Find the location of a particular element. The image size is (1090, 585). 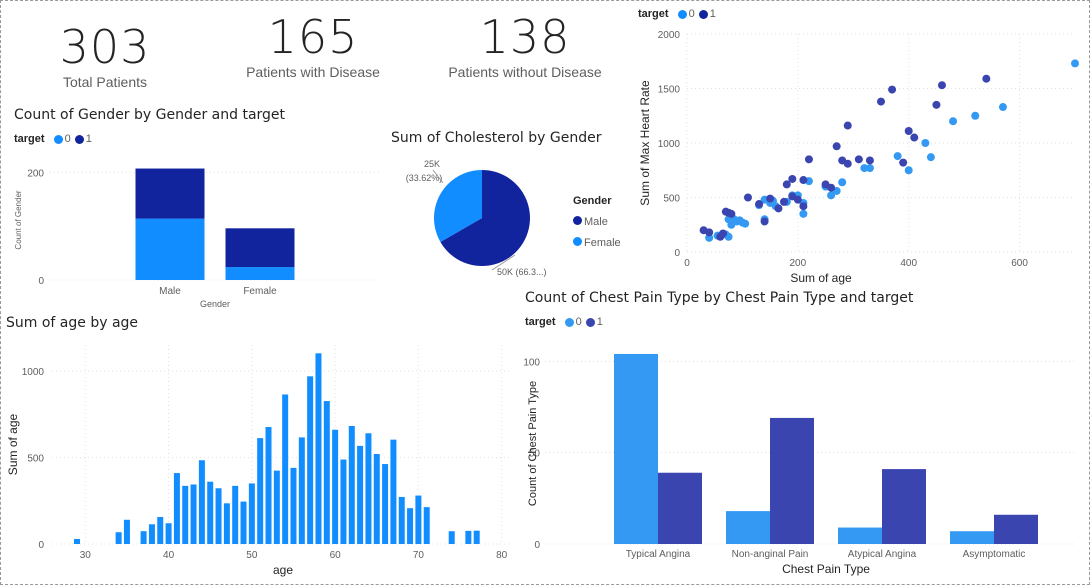

gender-legend: target 0 1 is located at coordinates (53, 139).